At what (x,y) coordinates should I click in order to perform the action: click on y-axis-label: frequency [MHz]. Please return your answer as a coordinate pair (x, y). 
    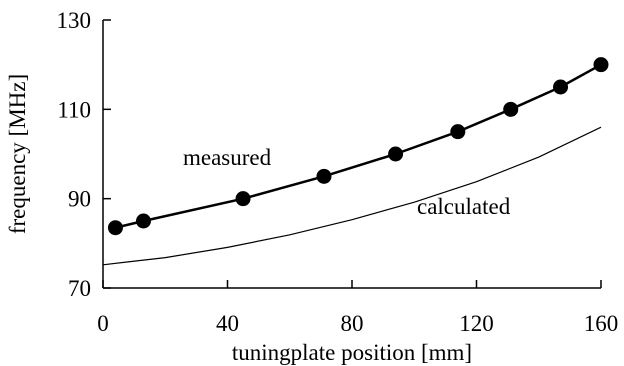
    Looking at the image, I should click on (17, 154).